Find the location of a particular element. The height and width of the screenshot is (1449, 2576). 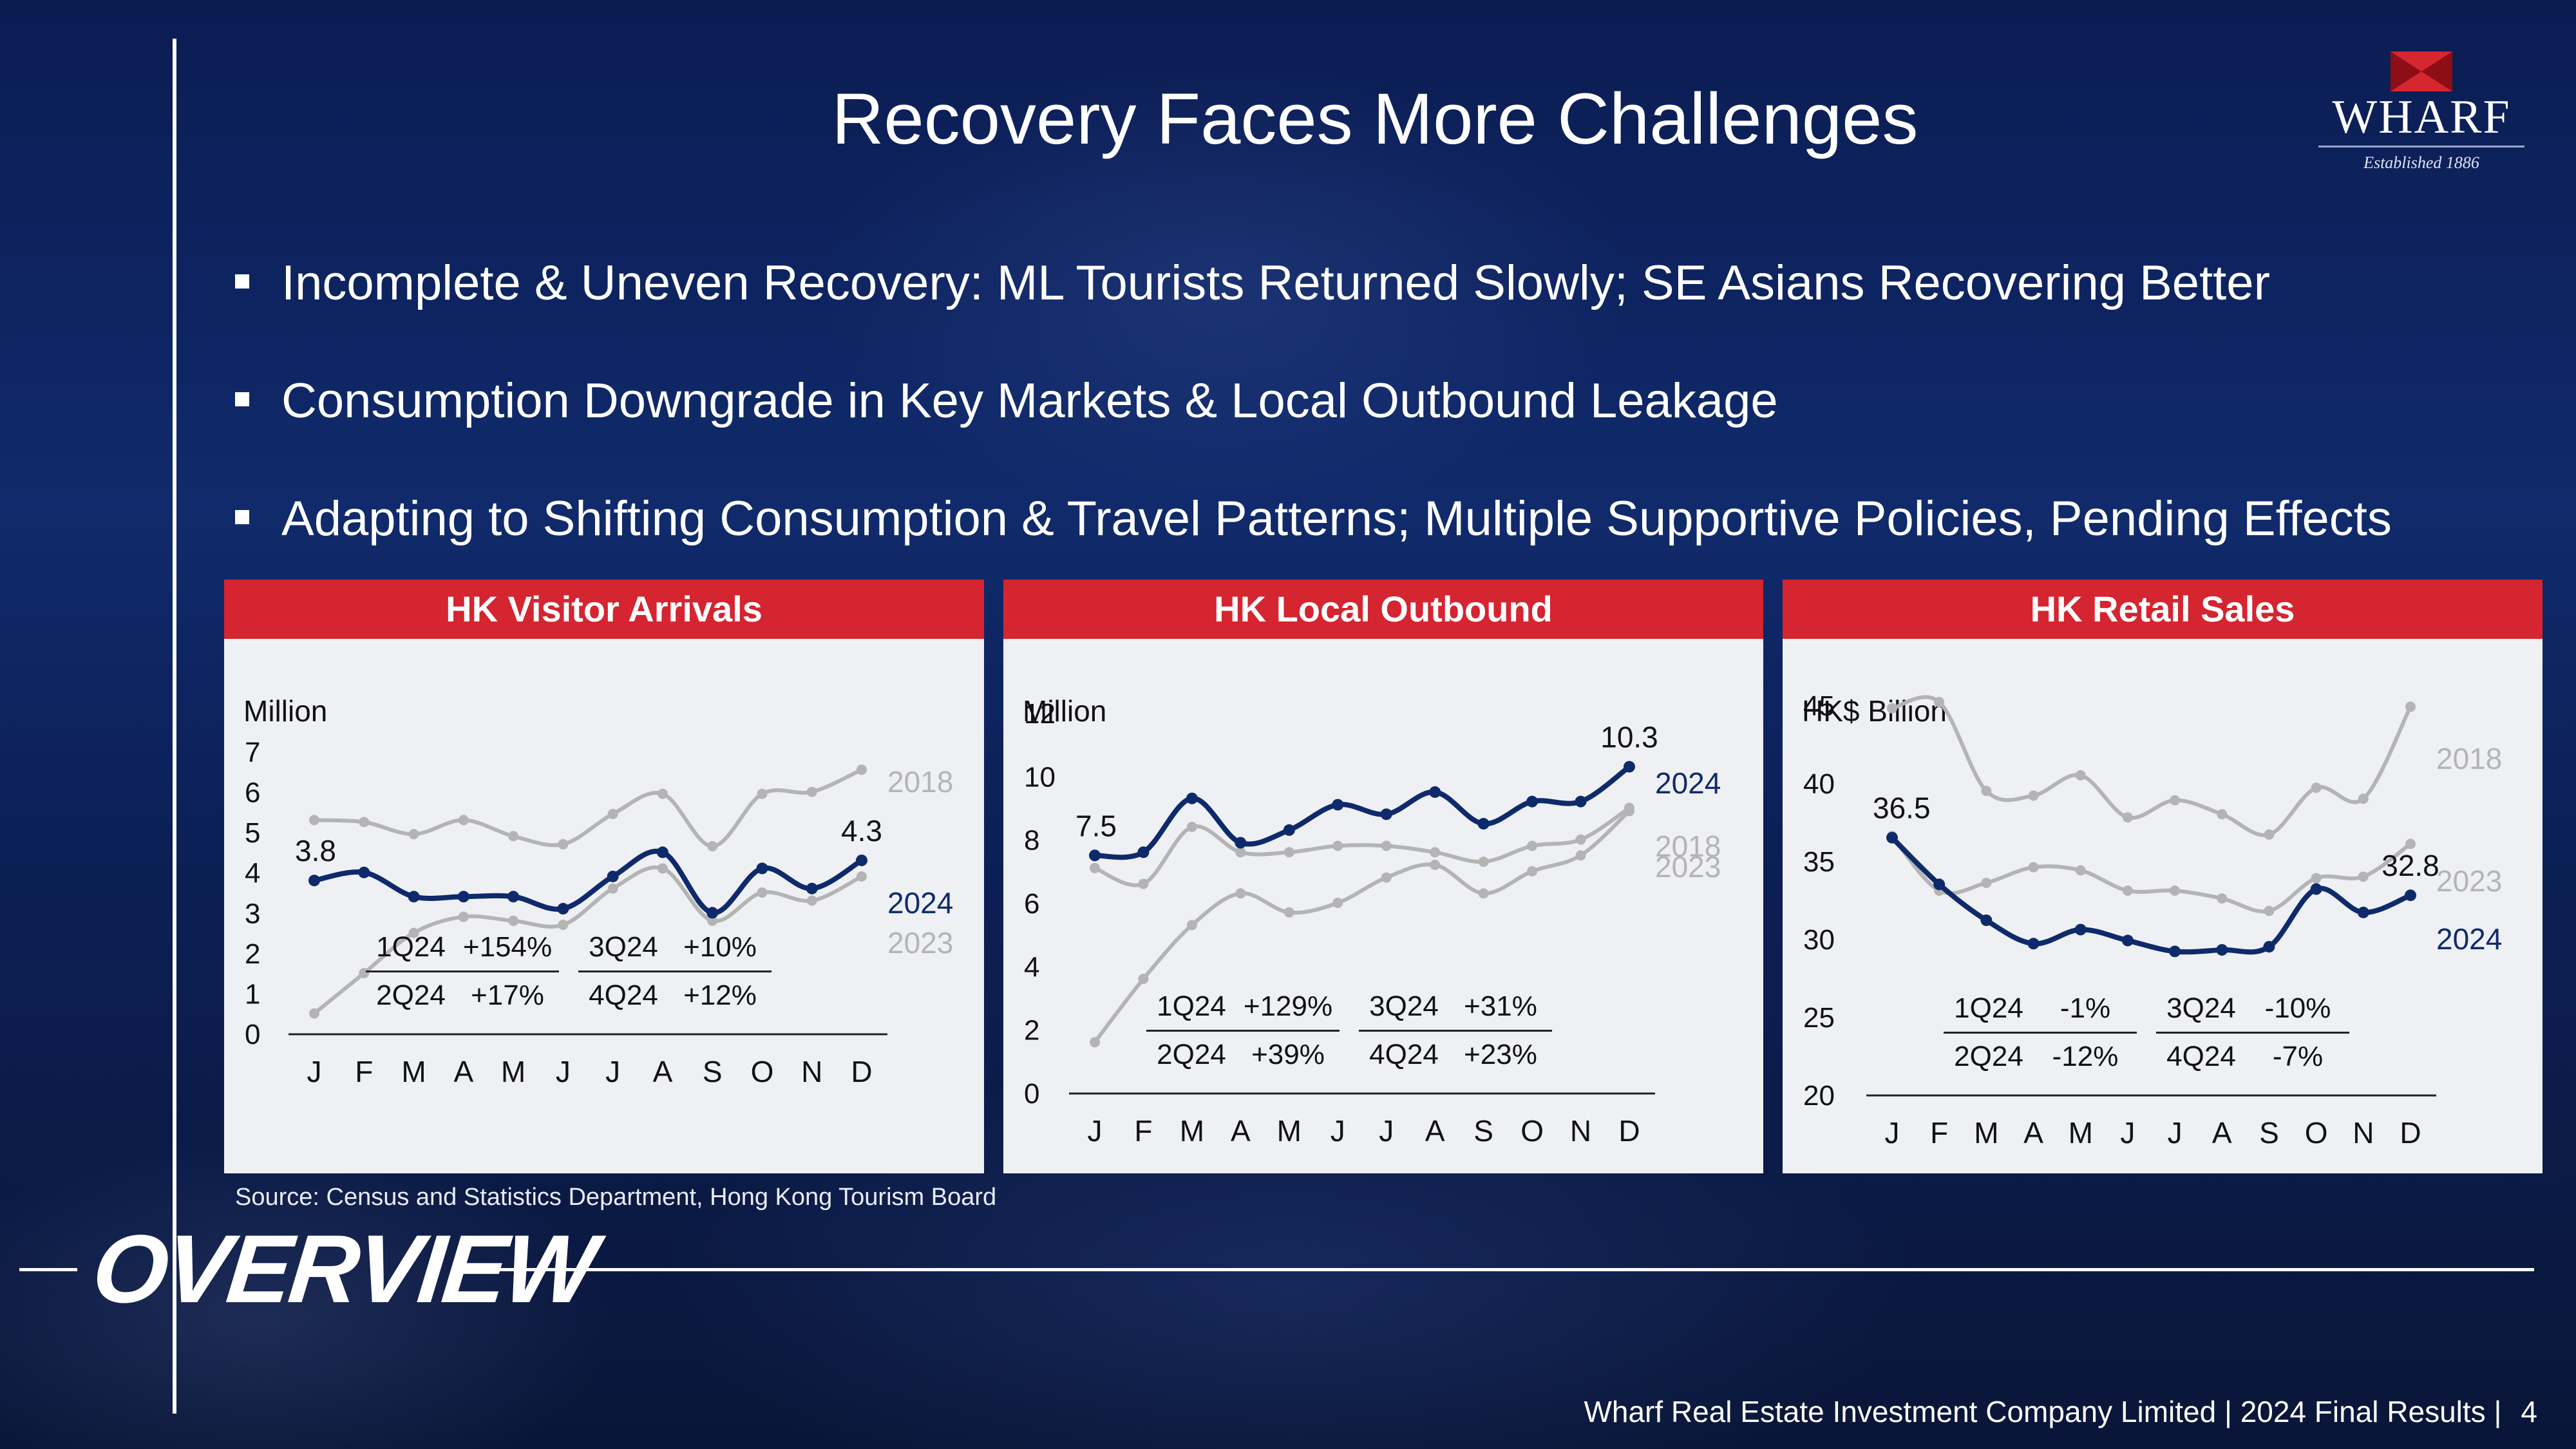

data-label-first: 36.5 is located at coordinates (1902, 808).